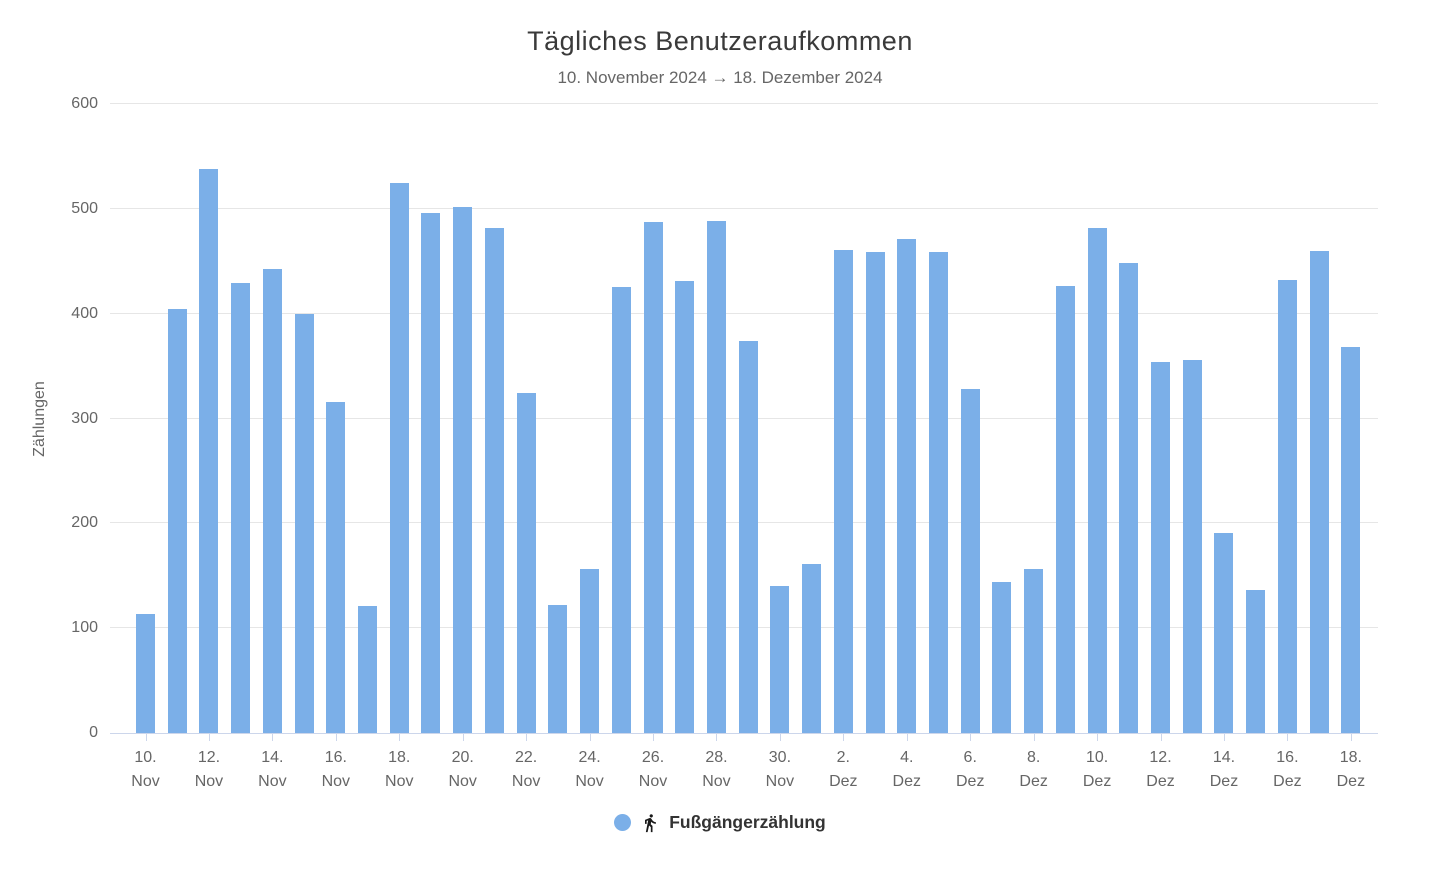 The height and width of the screenshot is (870, 1440). What do you see at coordinates (463, 469) in the screenshot?
I see `bar-20-Nov` at bounding box center [463, 469].